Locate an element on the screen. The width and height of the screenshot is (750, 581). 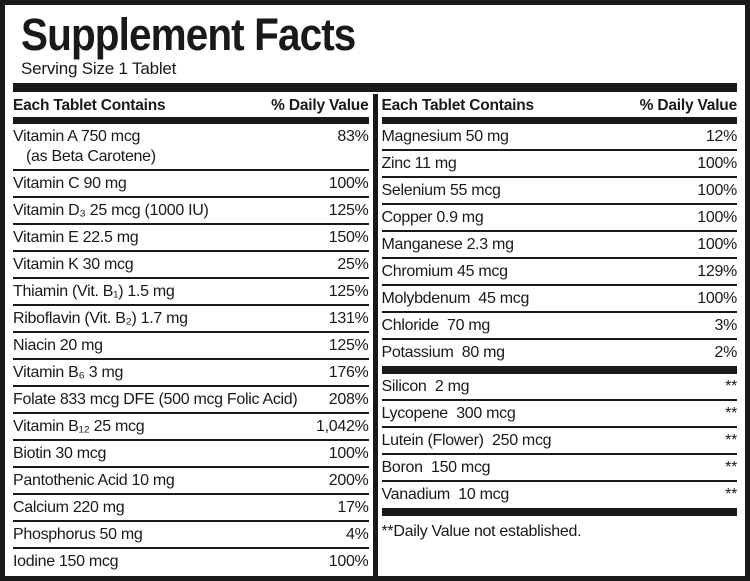
ingredient-name: Iodine 150 mcg is located at coordinates (66, 561).